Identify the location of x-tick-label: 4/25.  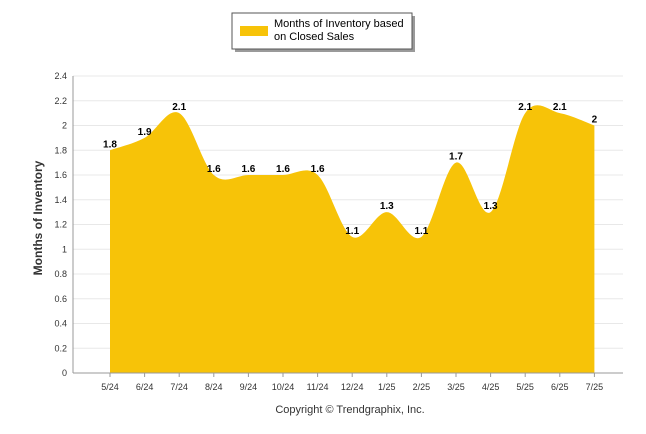
(491, 387).